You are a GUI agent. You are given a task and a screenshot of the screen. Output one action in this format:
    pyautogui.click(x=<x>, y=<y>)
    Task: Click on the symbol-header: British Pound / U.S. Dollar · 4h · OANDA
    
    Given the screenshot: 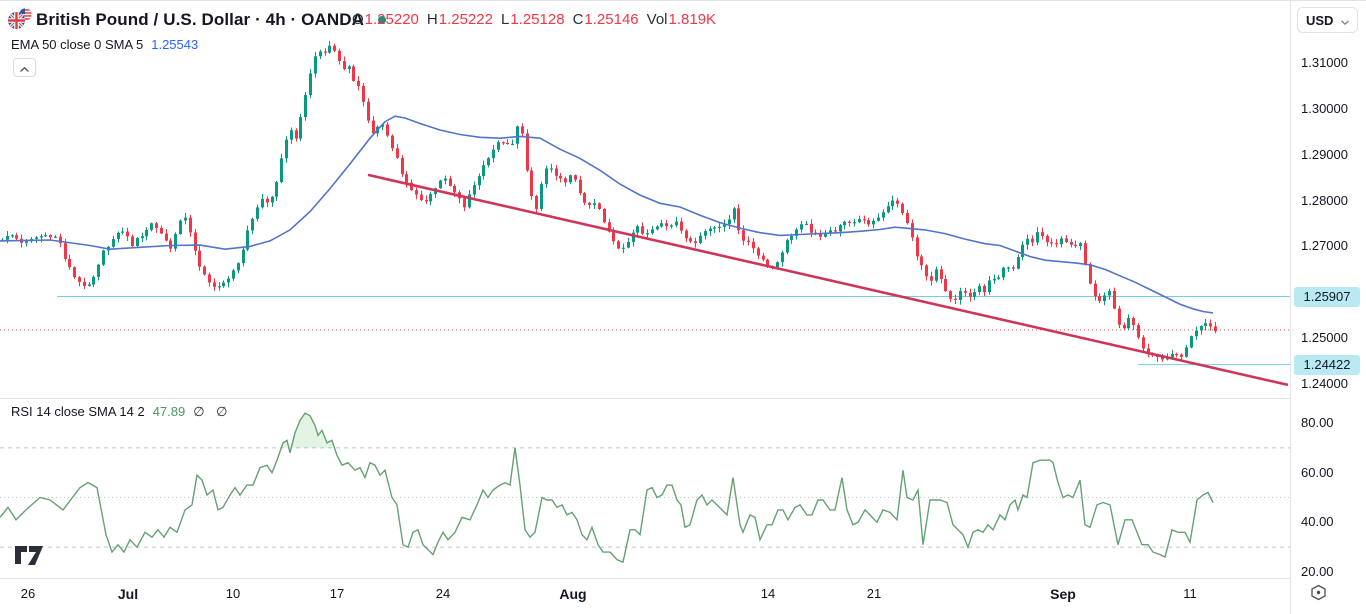 What is the action you would take?
    pyautogui.click(x=197, y=19)
    